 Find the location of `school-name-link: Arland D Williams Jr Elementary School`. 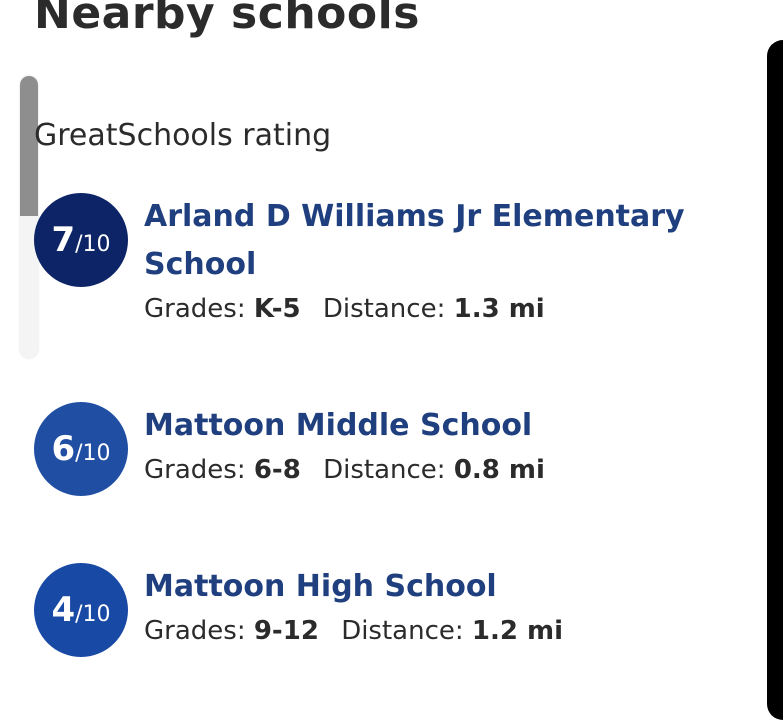

school-name-link: Arland D Williams Jr Elementary School is located at coordinates (414, 240).